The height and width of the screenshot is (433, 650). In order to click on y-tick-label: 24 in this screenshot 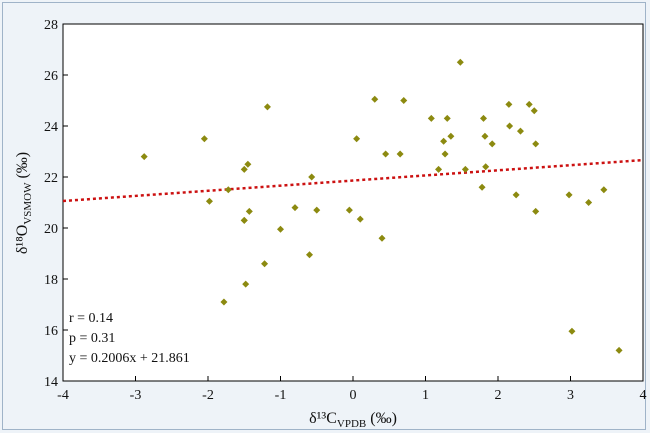, I will do `click(51, 127)`.